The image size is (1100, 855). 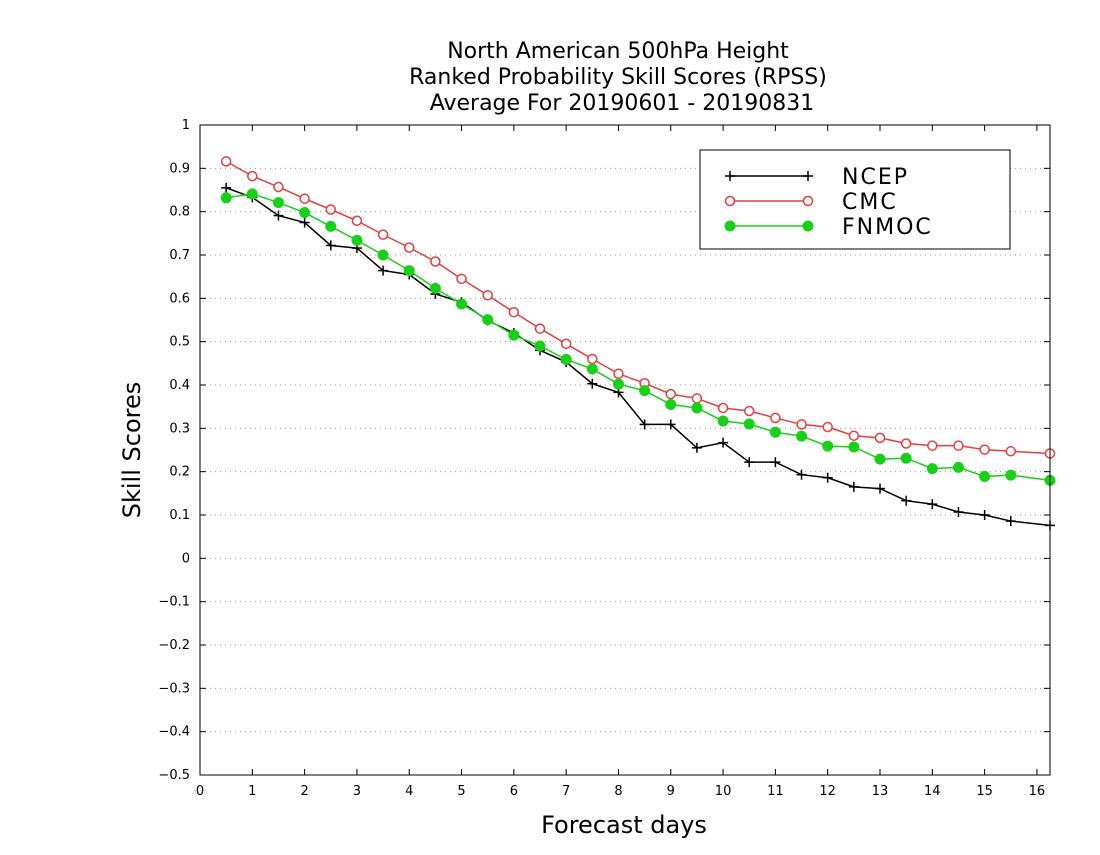 I want to click on y-tick-label: 0.4, so click(x=179, y=385).